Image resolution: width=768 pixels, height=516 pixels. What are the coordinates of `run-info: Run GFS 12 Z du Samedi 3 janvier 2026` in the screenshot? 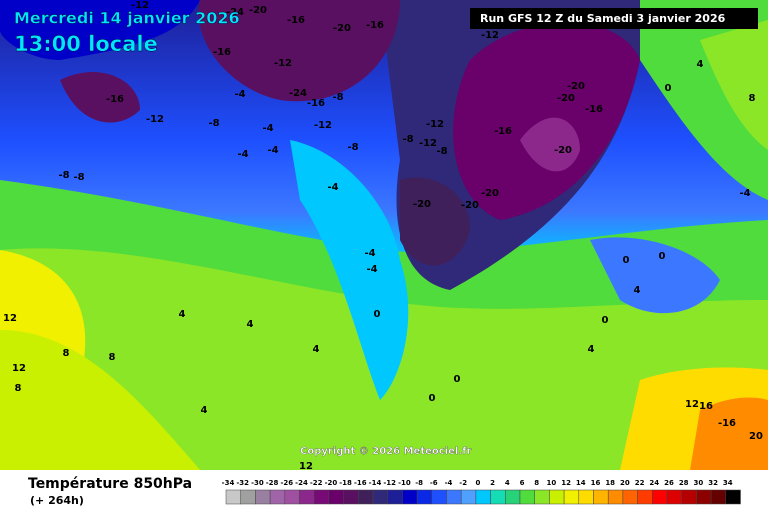 It's located at (603, 18).